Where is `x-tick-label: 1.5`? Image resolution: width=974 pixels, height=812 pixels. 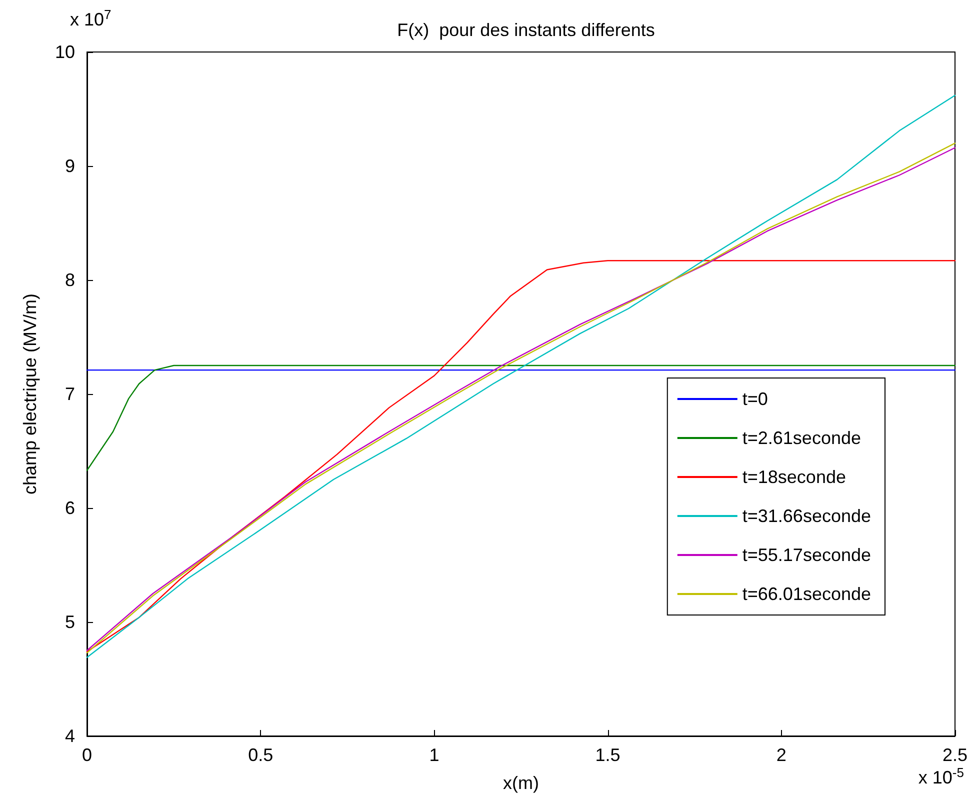 x-tick-label: 1.5 is located at coordinates (607, 755).